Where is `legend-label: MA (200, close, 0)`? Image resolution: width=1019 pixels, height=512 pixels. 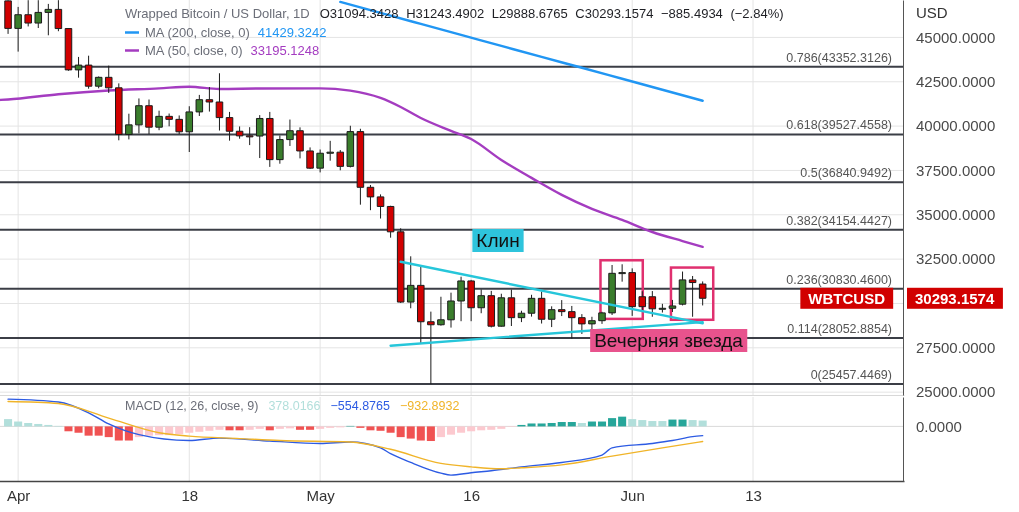 legend-label: MA (200, close, 0) is located at coordinates (197, 32).